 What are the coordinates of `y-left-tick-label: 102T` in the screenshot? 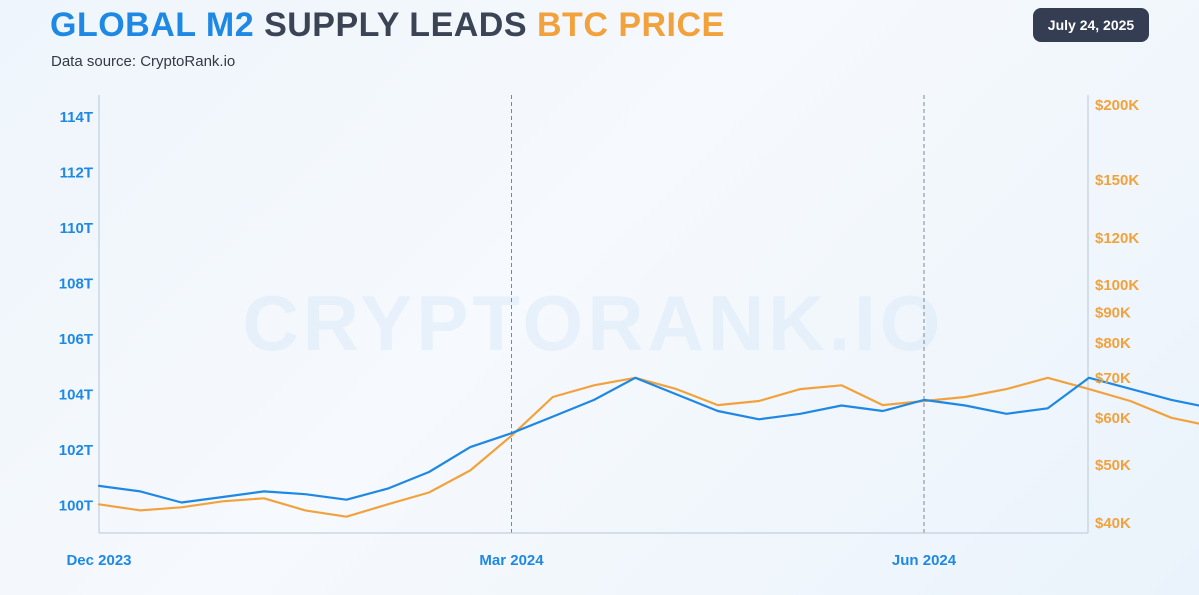 It's located at (76, 450).